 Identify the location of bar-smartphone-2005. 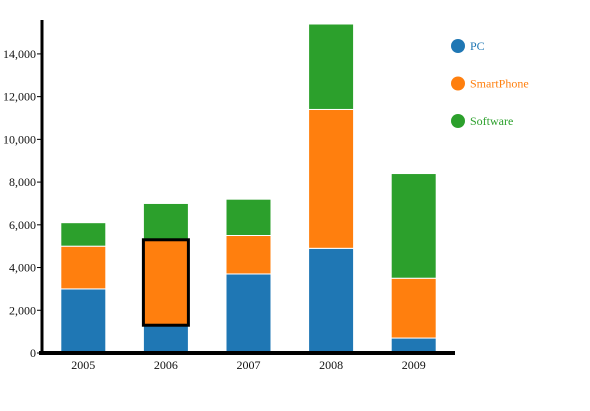
(83, 267).